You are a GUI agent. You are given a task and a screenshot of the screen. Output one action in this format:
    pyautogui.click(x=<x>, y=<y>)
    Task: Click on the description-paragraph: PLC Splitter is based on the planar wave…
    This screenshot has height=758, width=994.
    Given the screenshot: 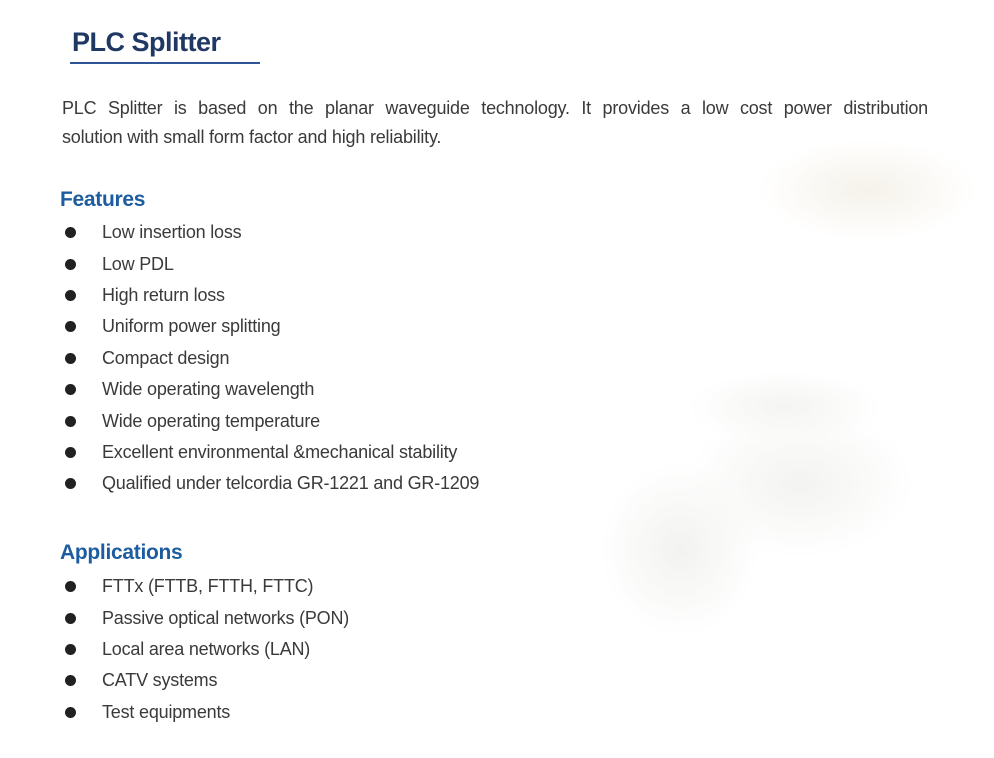 What is the action you would take?
    pyautogui.click(x=495, y=123)
    